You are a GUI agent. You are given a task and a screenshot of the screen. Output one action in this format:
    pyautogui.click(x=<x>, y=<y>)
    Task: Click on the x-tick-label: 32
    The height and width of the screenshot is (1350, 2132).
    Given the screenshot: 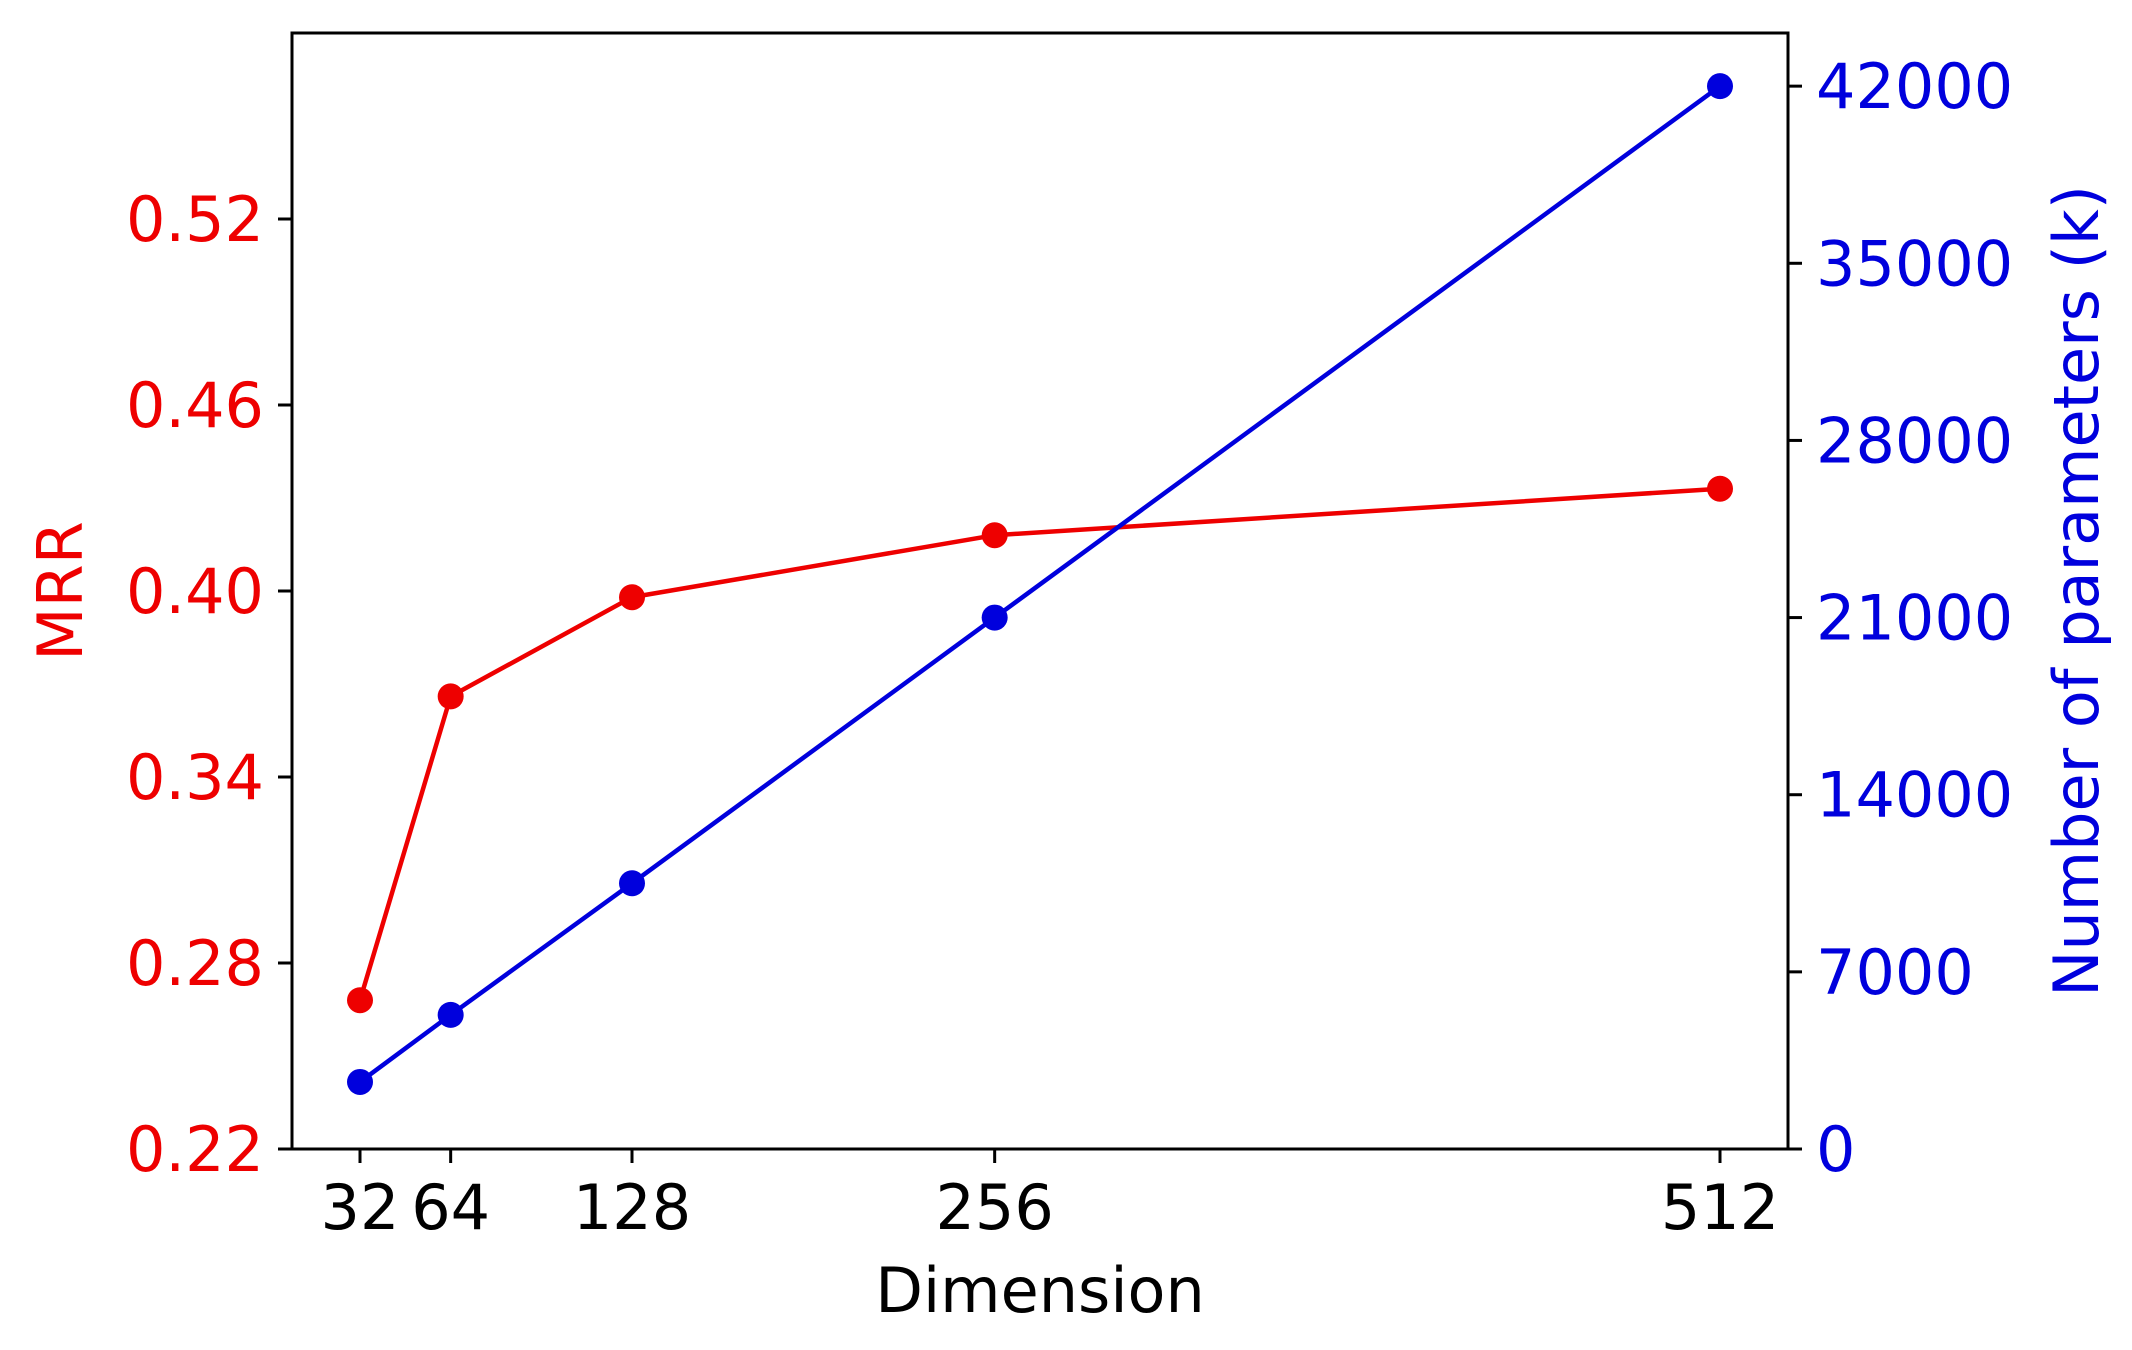 What is the action you would take?
    pyautogui.click(x=360, y=1207)
    